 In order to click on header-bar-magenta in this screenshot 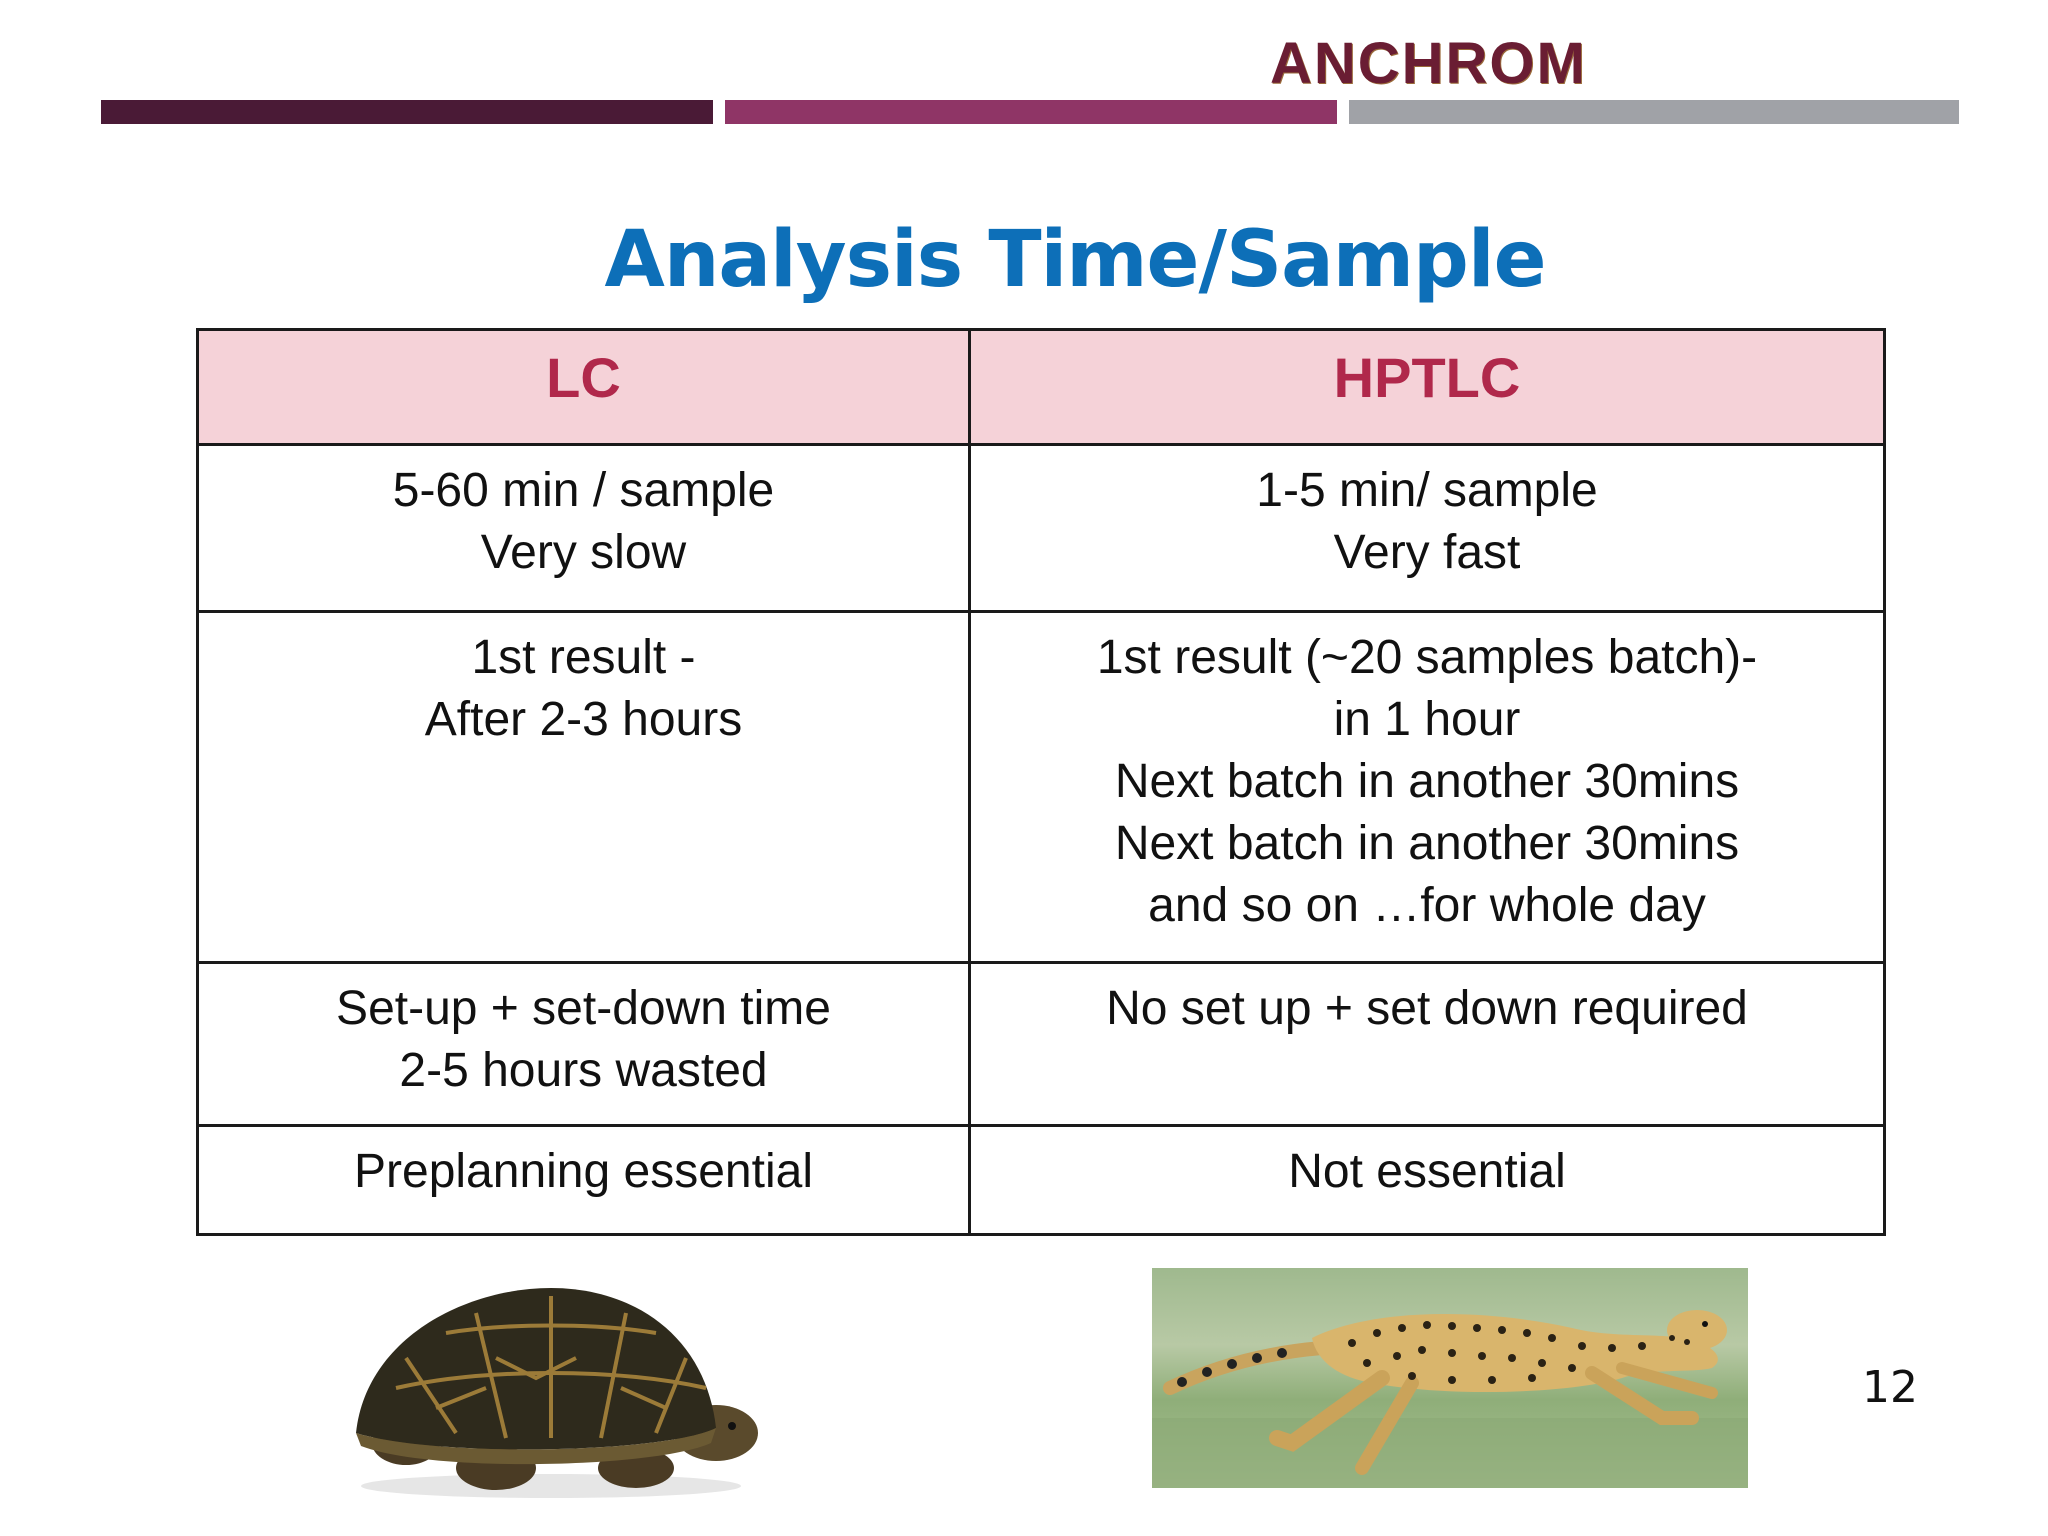, I will do `click(1031, 112)`.